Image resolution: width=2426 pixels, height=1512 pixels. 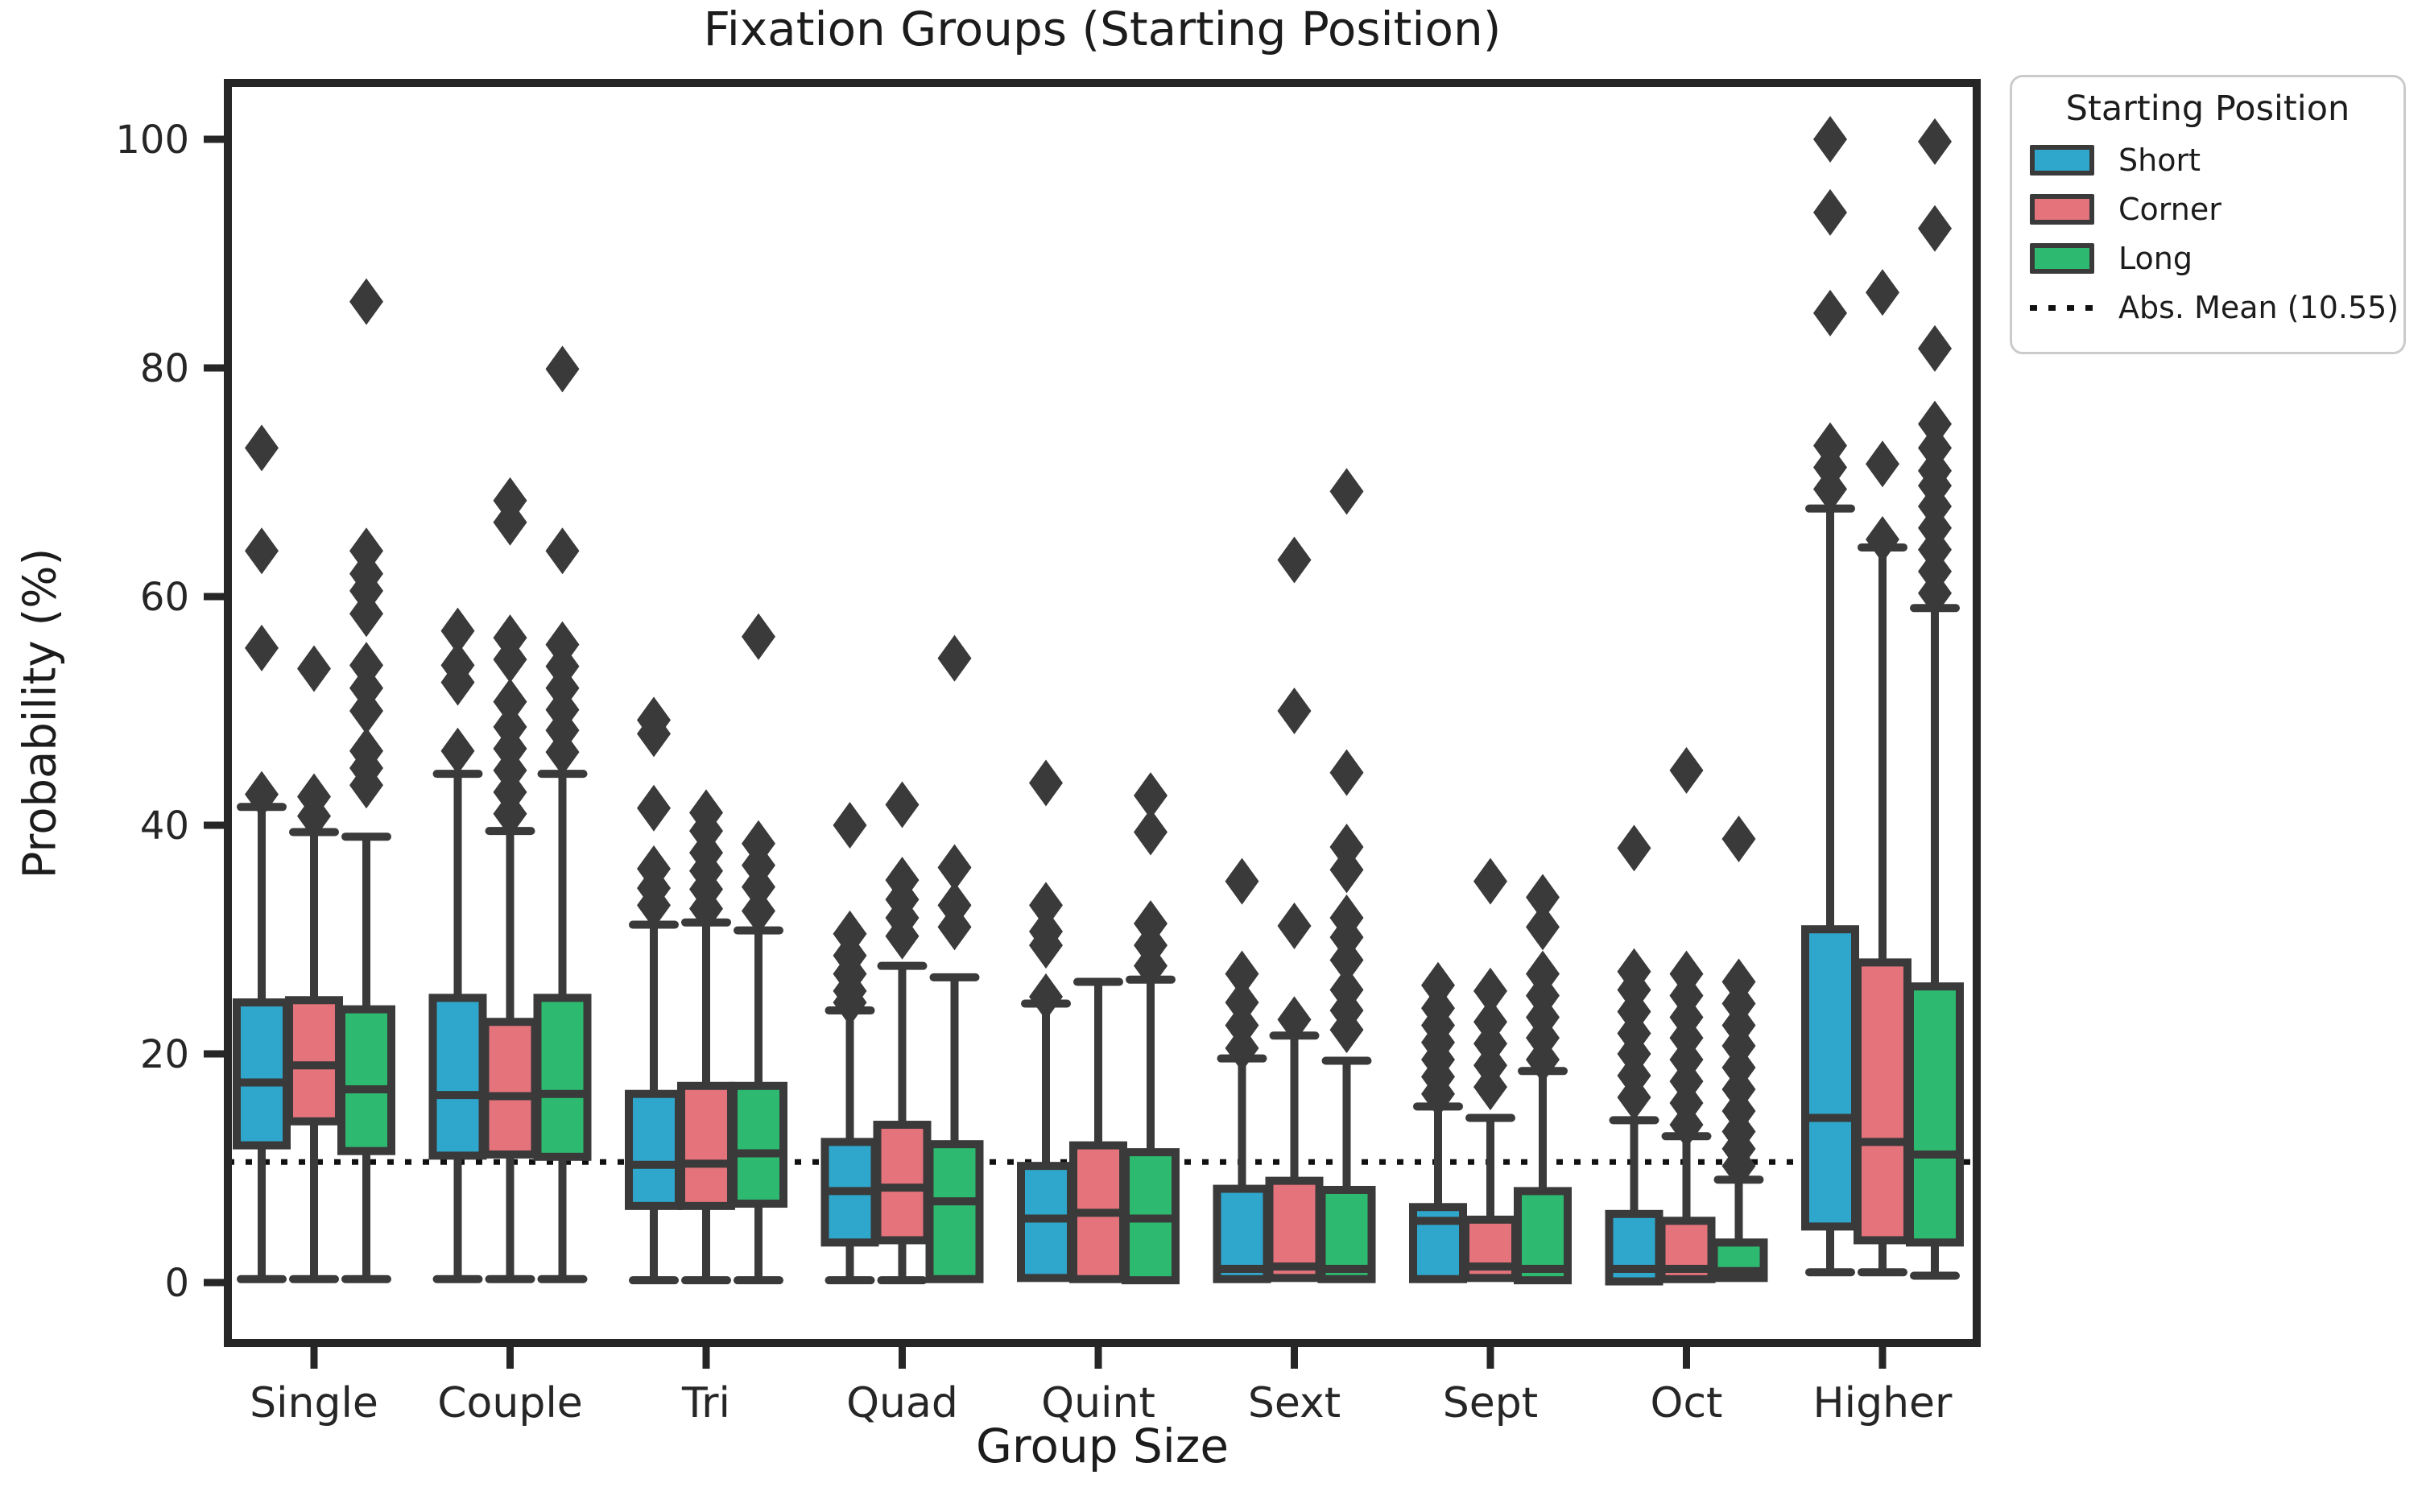 What do you see at coordinates (176, 1283) in the screenshot?
I see `y-tick-label: 0` at bounding box center [176, 1283].